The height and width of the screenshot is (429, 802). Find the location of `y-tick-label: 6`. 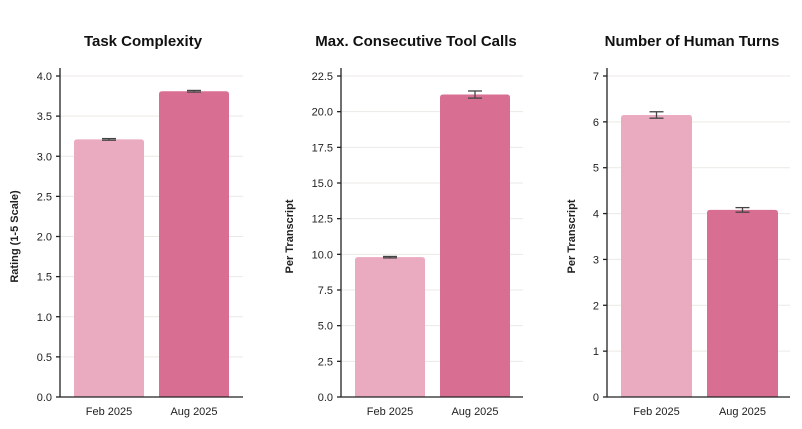

y-tick-label: 6 is located at coordinates (596, 123).